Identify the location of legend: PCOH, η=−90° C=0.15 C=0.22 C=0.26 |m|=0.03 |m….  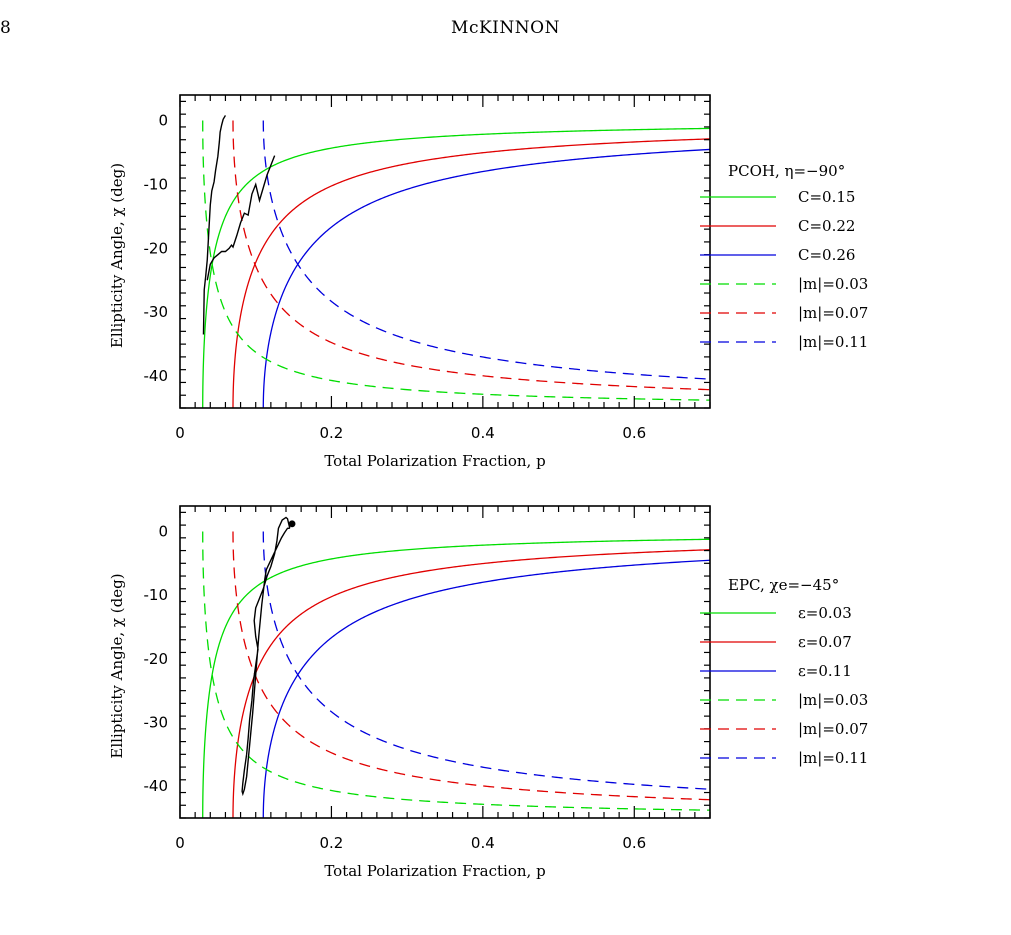
(784, 256).